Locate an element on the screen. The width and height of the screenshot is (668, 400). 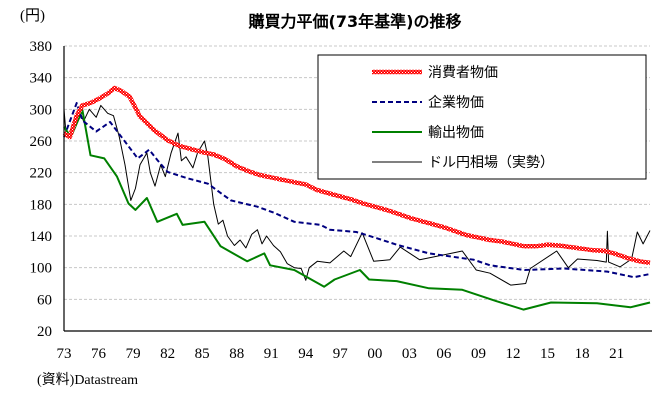
y-tick-label: 340 is located at coordinates (41, 79).